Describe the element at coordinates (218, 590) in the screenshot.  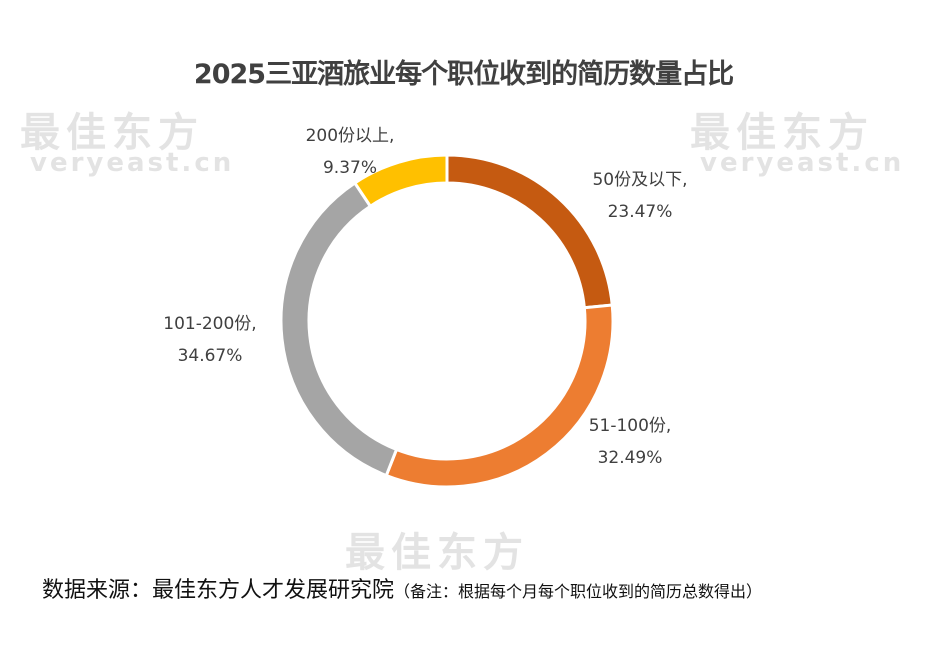
I see `data-source: 数据来源：最佳东方人才发展研究院` at that location.